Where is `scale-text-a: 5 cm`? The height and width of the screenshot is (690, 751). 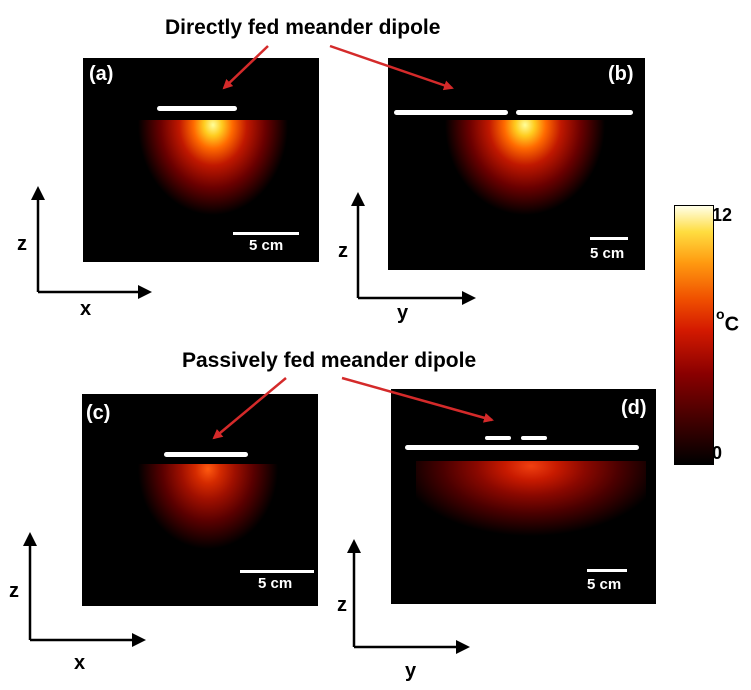
scale-text-a: 5 cm is located at coordinates (266, 245).